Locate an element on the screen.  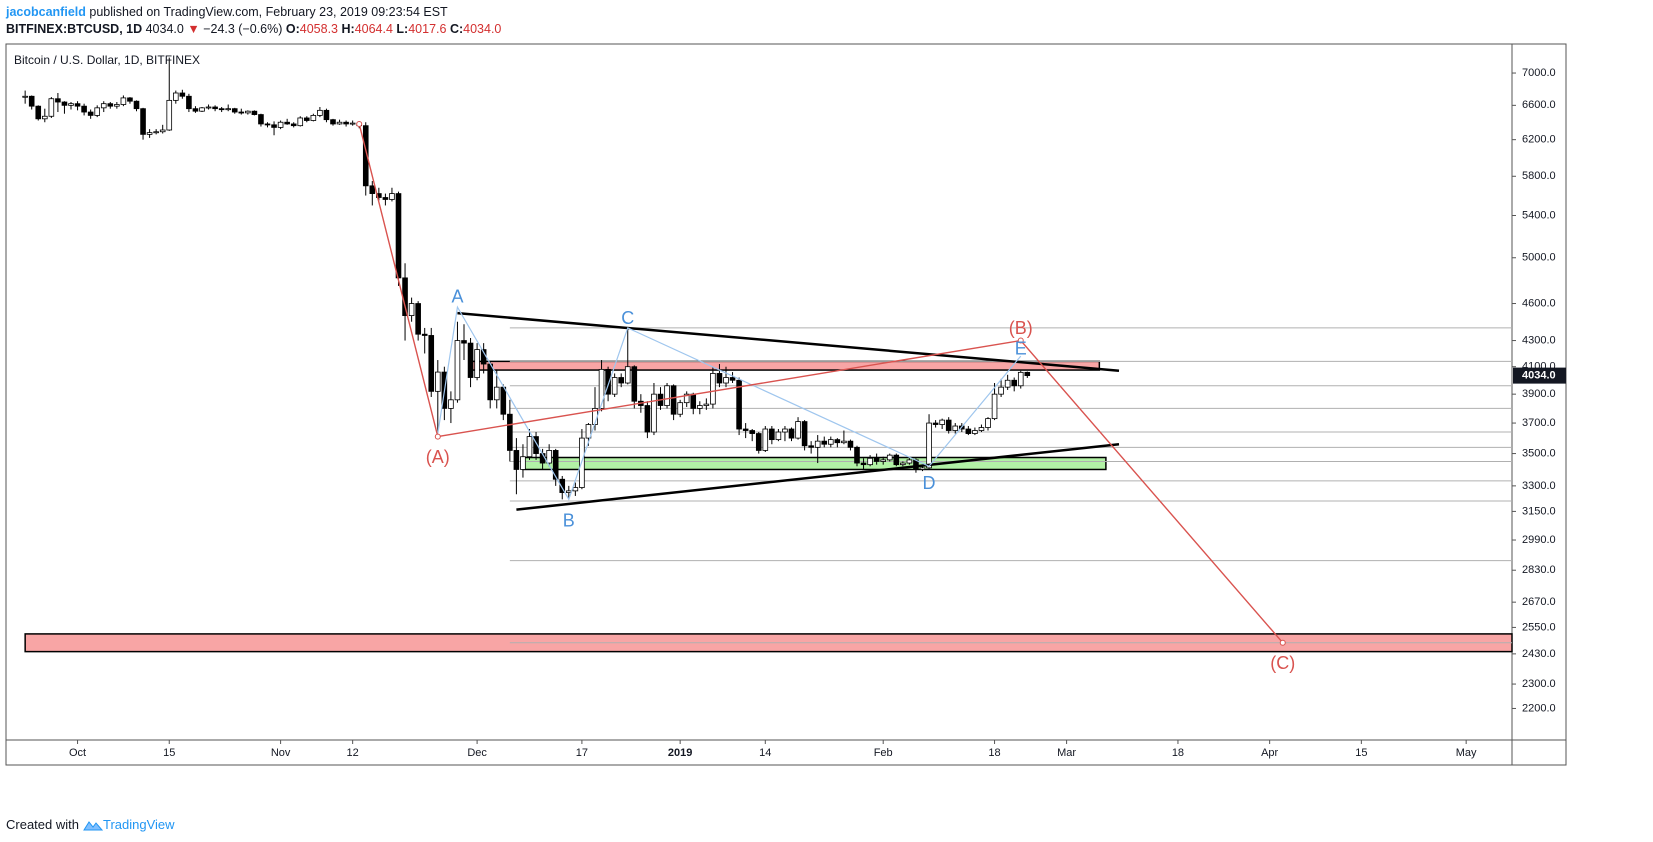
price-tick-label-12: 3300.0 is located at coordinates (1539, 486).